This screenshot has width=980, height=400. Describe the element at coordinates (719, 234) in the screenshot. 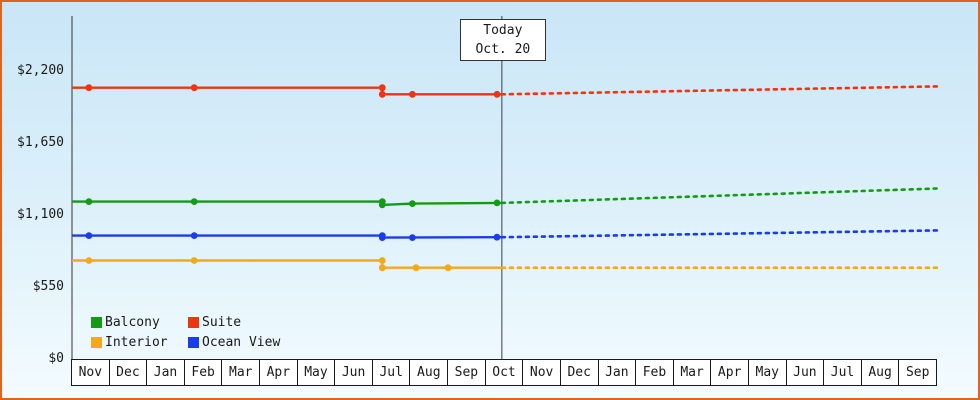

I see `series-ocean-view-forecast-line` at that location.